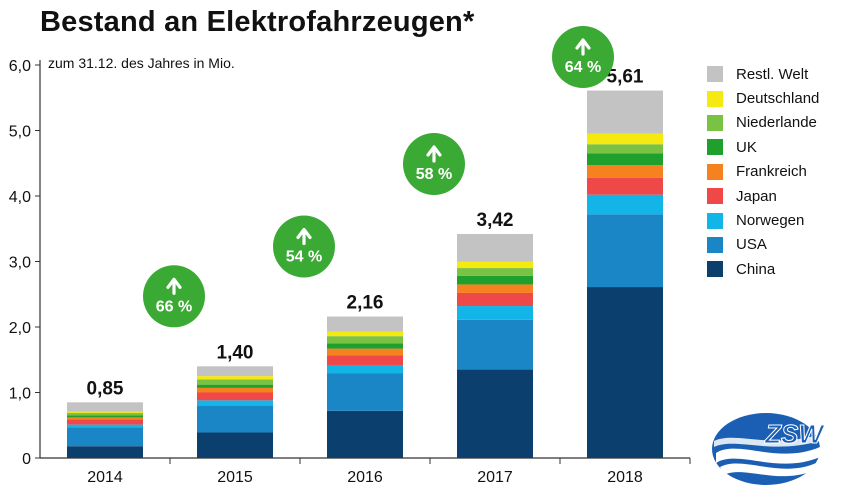  I want to click on legend-label: Frankreich, so click(771, 172).